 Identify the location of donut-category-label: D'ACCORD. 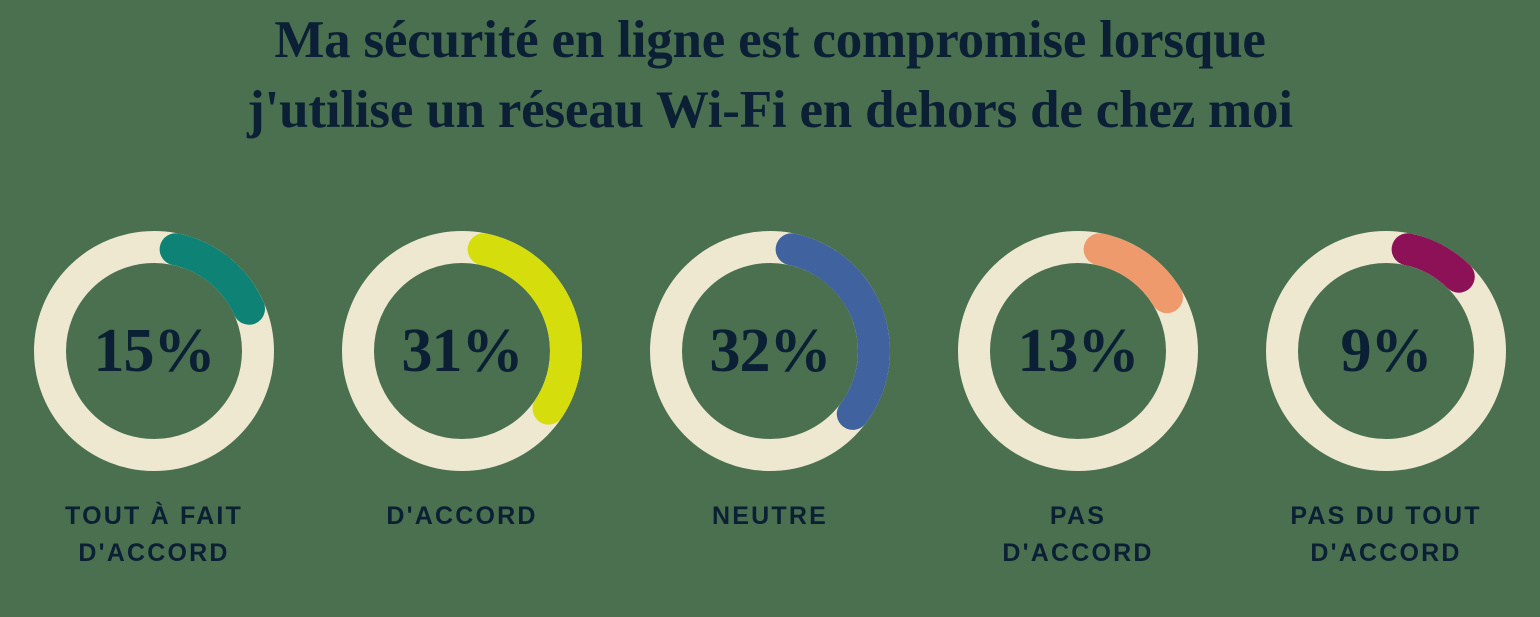
(462, 516).